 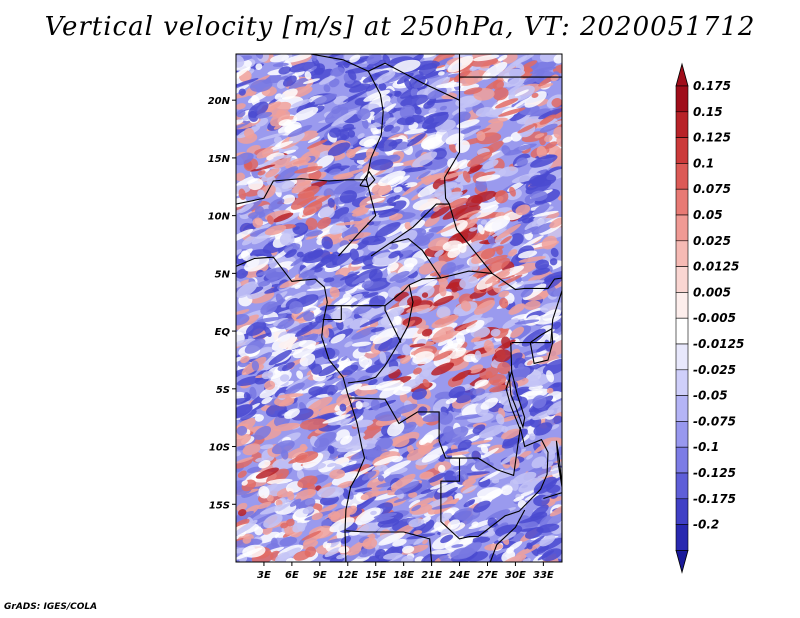 What do you see at coordinates (714, 370) in the screenshot?
I see `colorbar-label: -0.025` at bounding box center [714, 370].